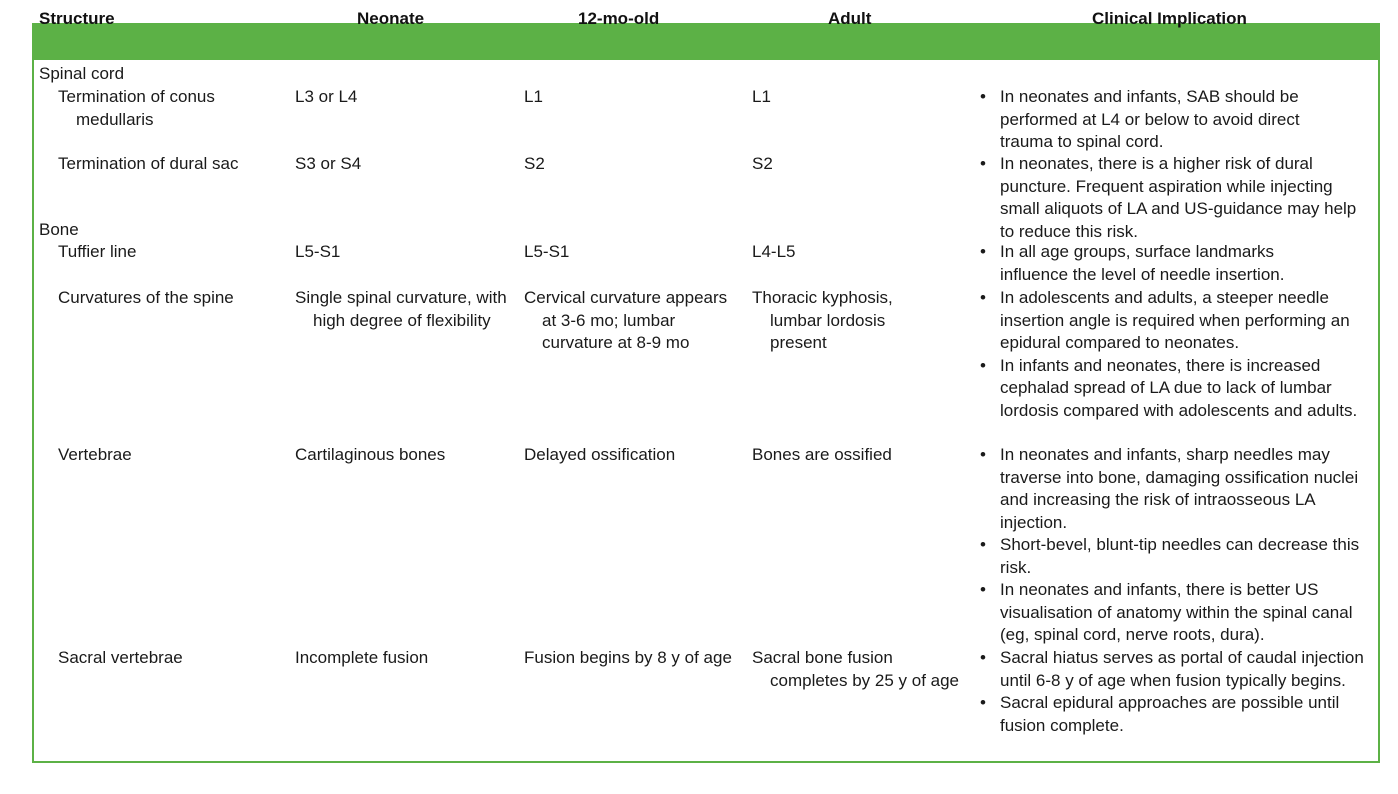  I want to click on row-vertebrae-adult: Bones are ossified, so click(822, 454).